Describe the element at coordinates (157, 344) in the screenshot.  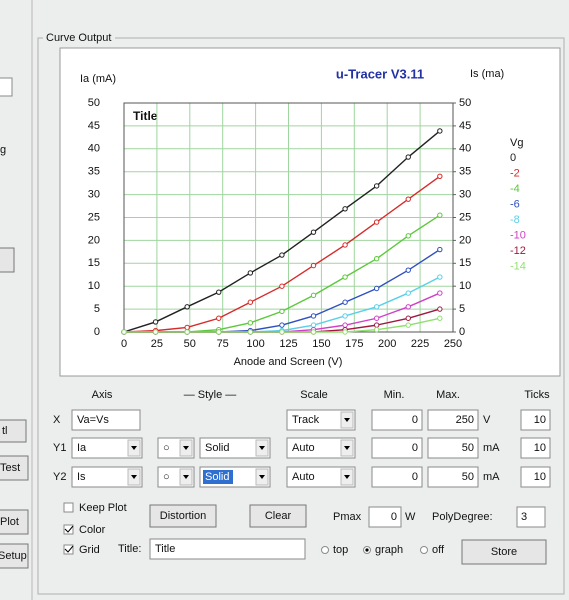
I see `x-tick-label: 25` at that location.